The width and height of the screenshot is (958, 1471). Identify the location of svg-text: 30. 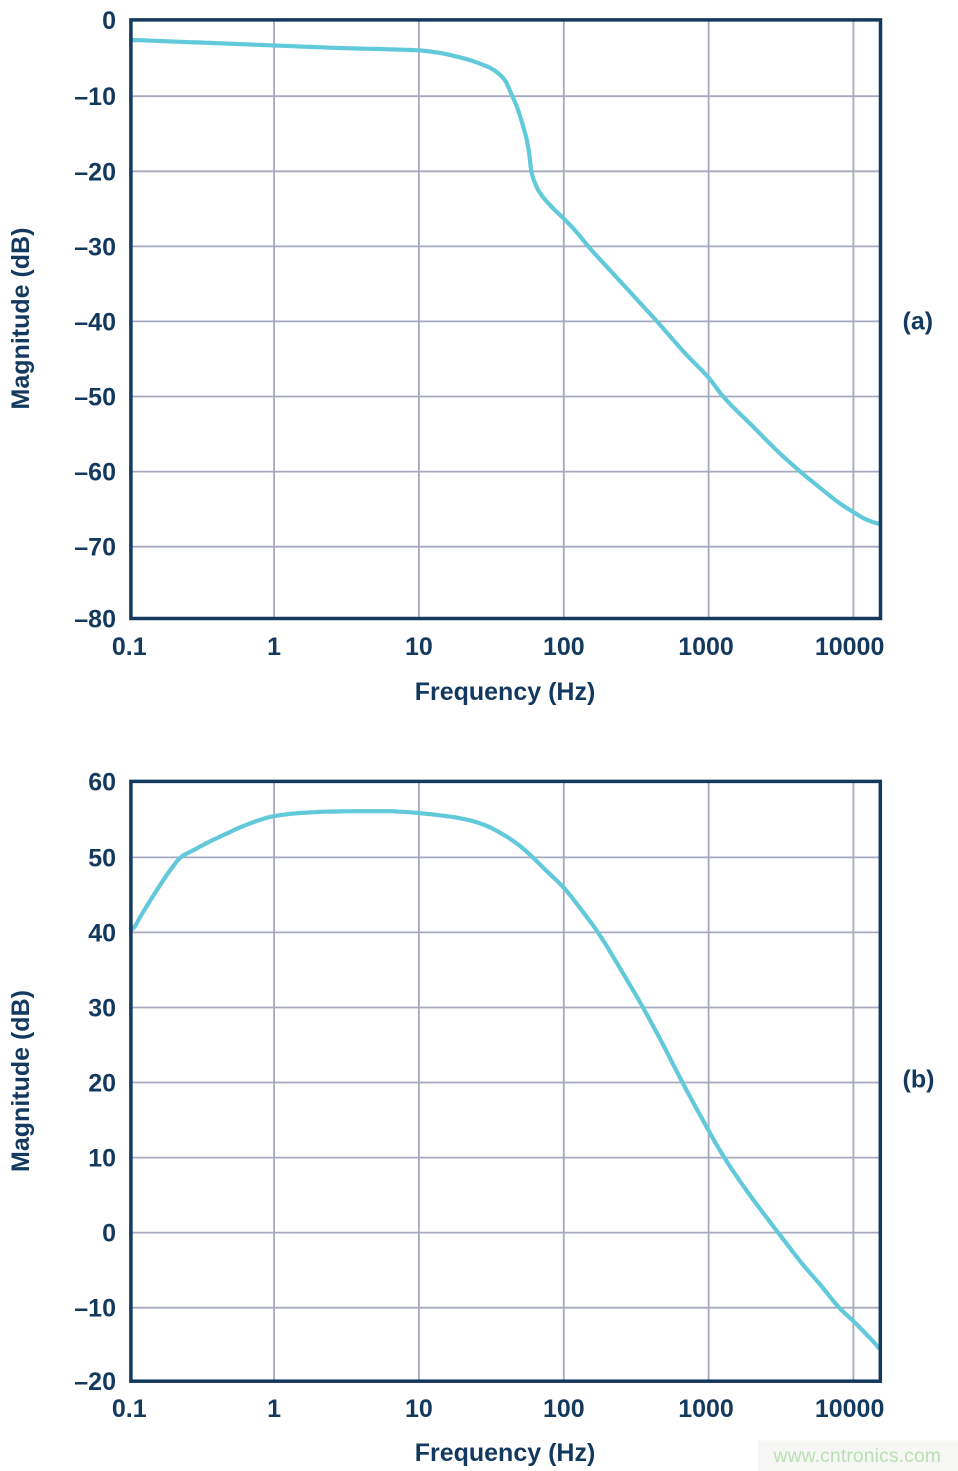
(102, 1009).